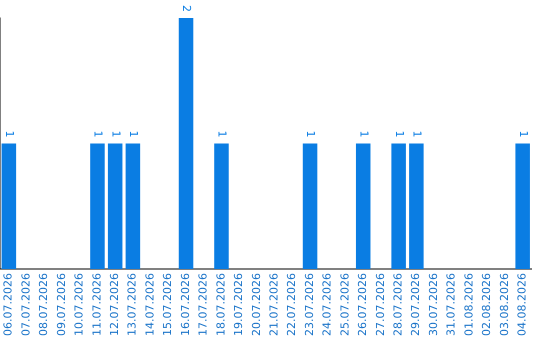  I want to click on x-tick-label: 23.07.2026, so click(309, 304).